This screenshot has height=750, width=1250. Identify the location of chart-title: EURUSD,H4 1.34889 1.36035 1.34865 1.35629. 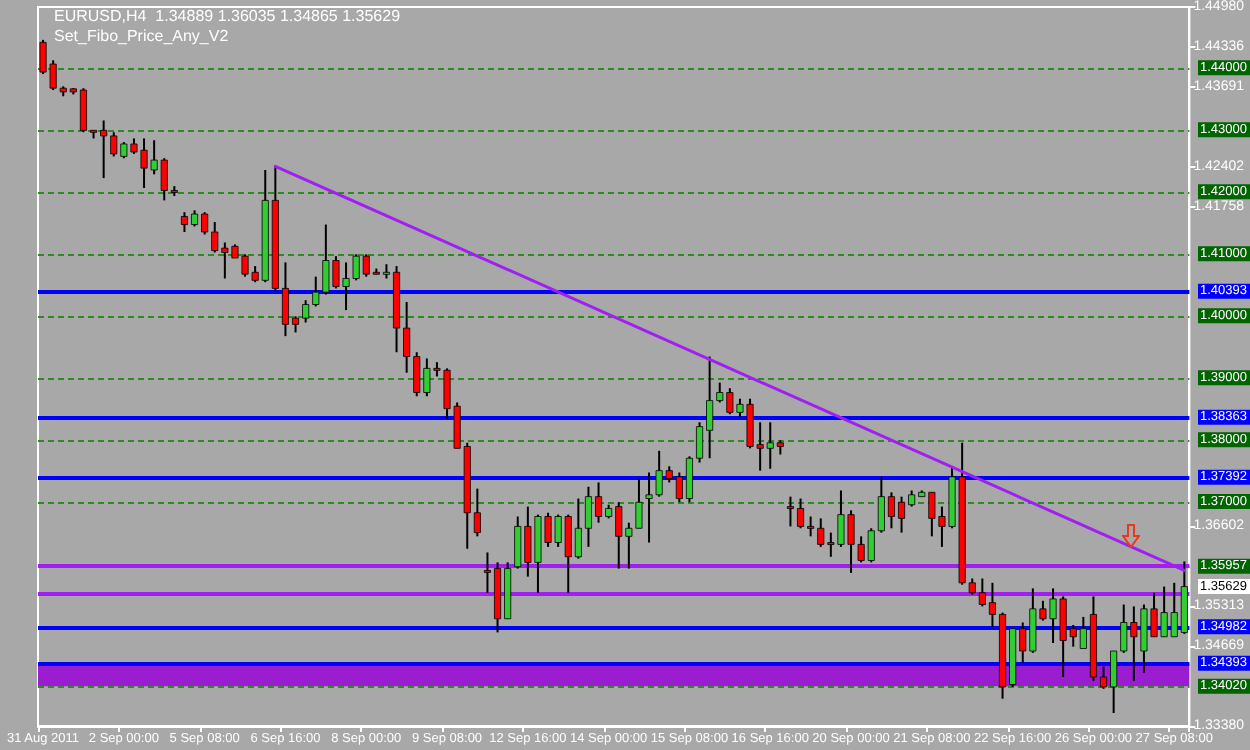
(228, 16).